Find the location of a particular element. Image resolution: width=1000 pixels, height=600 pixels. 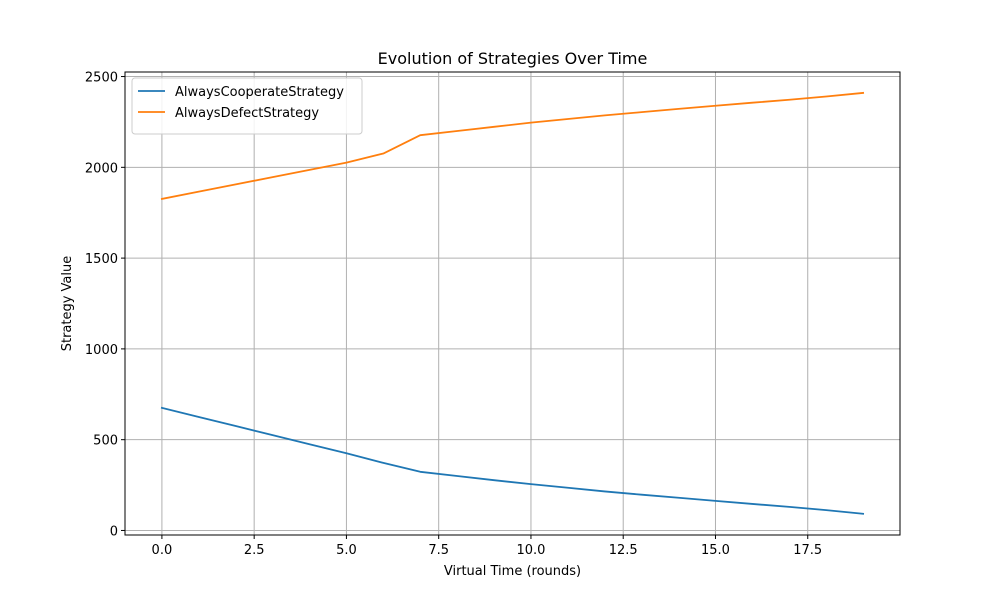

x-tick-label: 15.0 is located at coordinates (715, 550).